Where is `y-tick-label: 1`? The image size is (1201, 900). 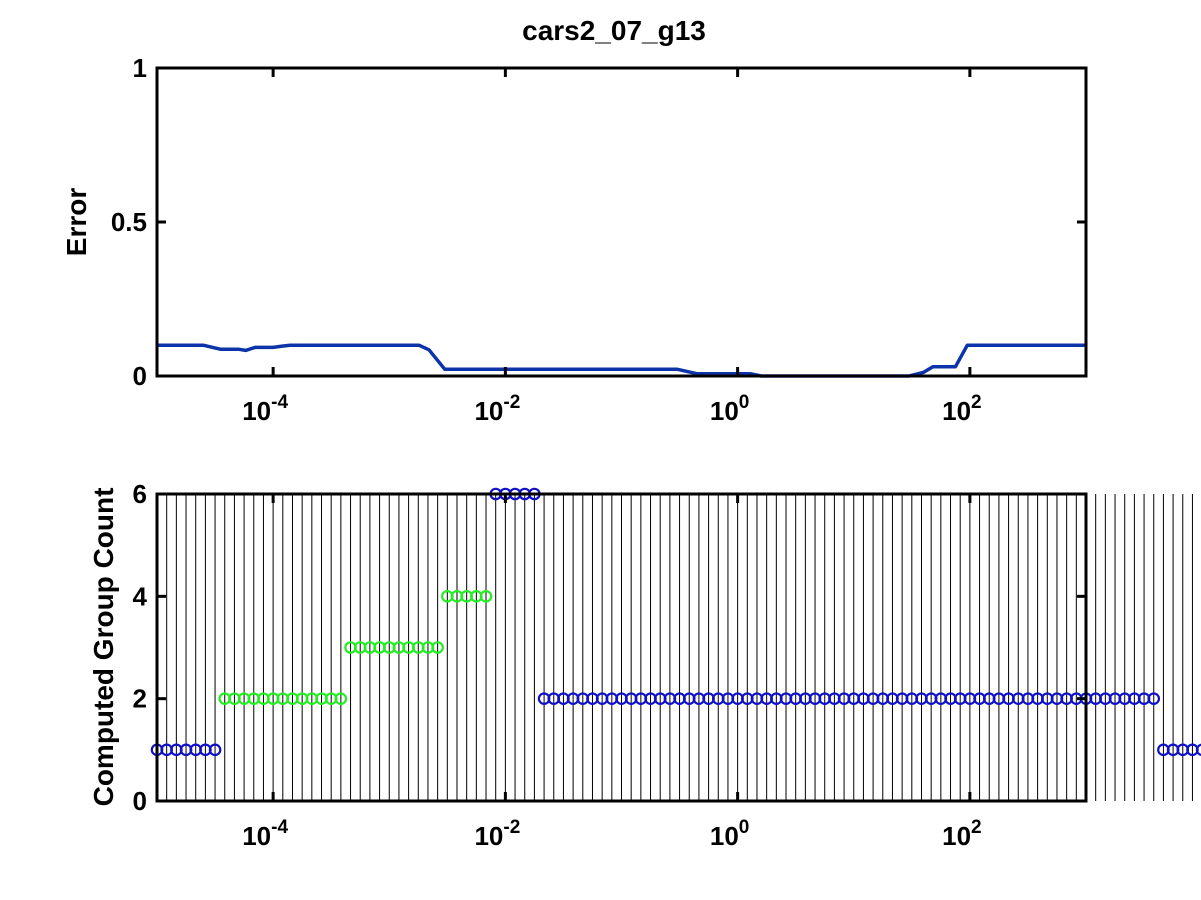 y-tick-label: 1 is located at coordinates (140, 68).